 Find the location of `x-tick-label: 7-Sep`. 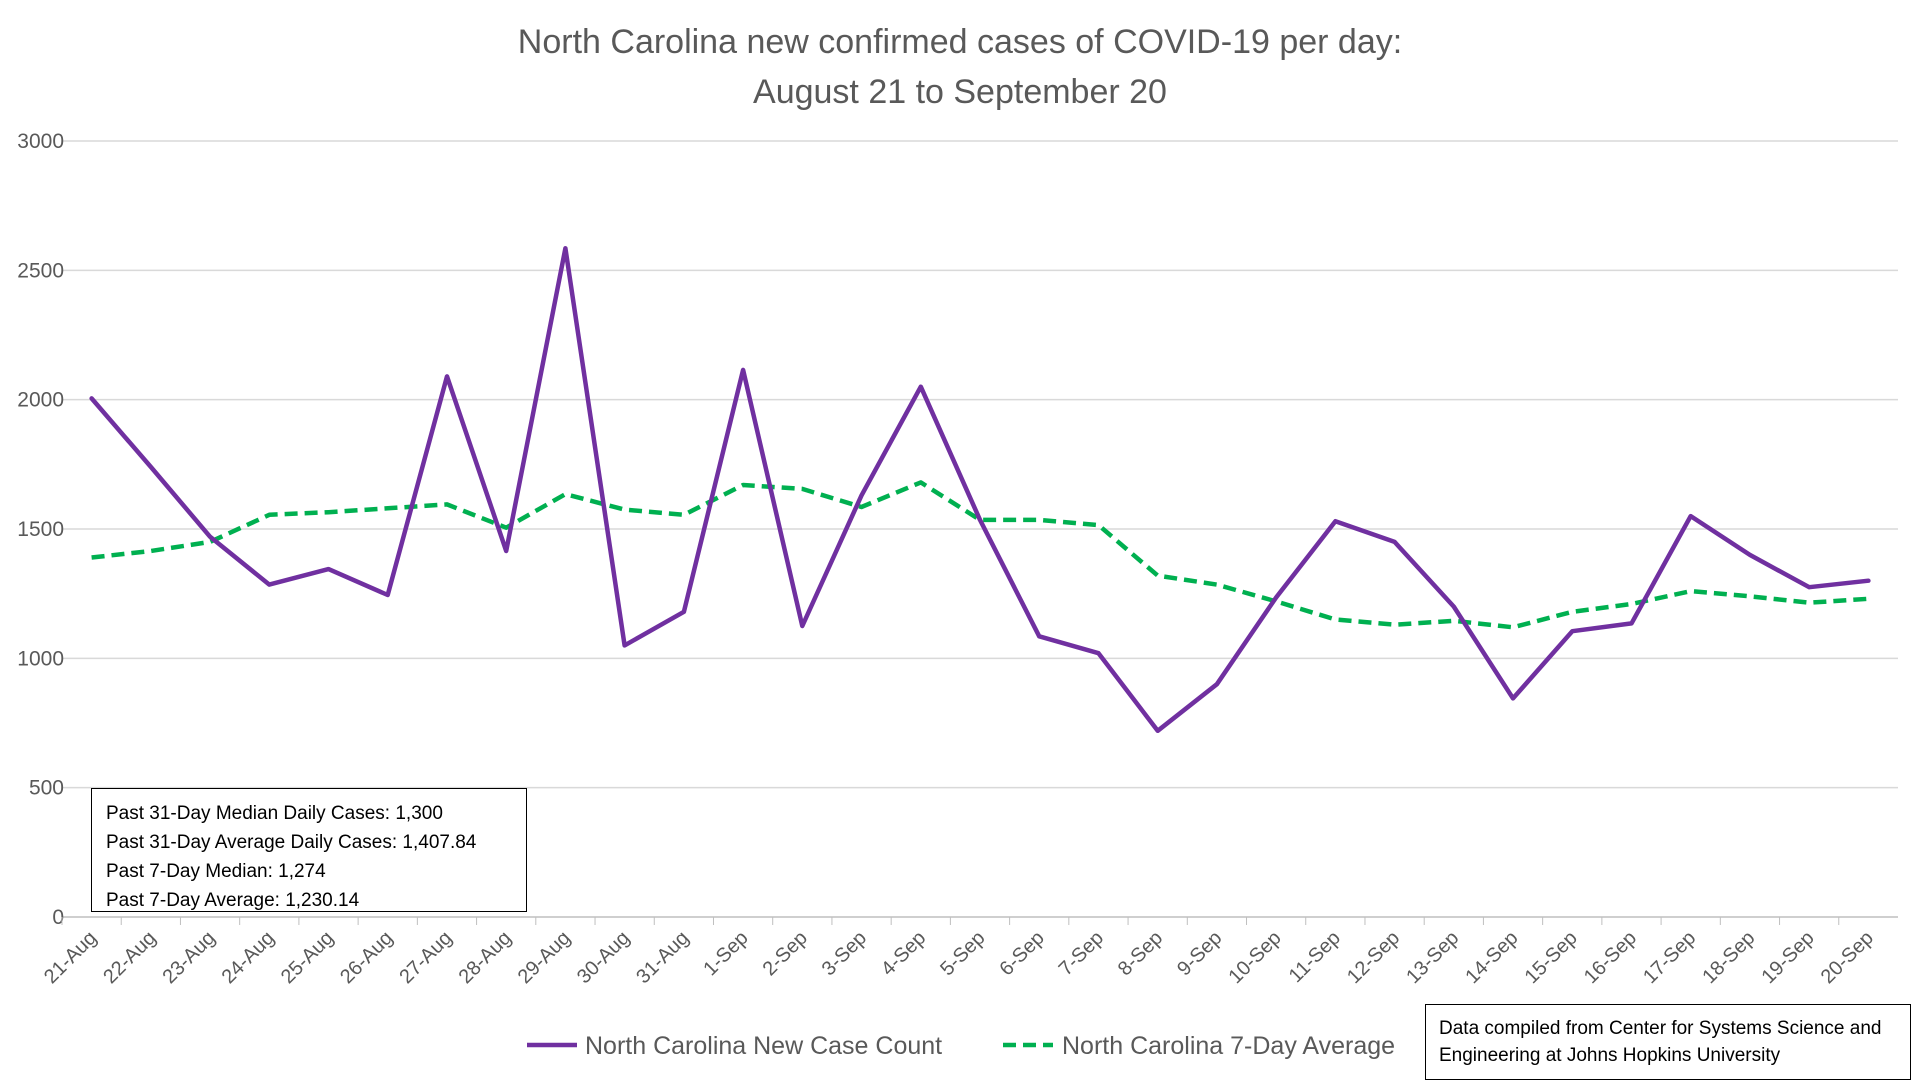

x-tick-label: 7-Sep is located at coordinates (1081, 953).